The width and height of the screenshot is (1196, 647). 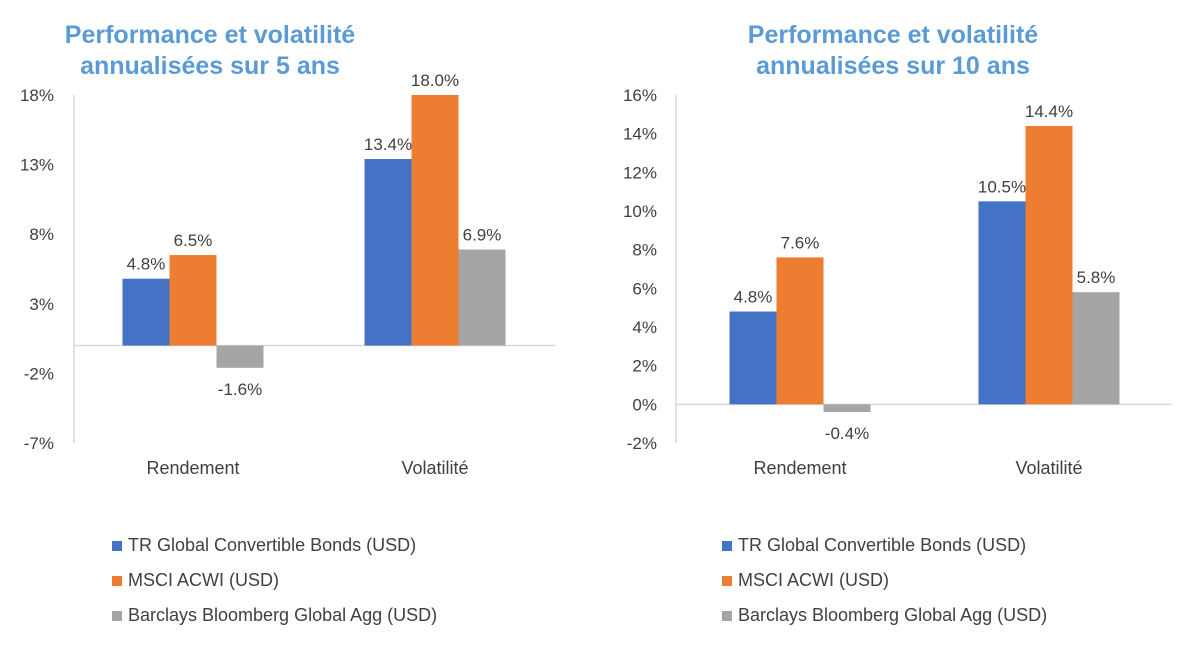 I want to click on y-tick-label: 18%, so click(x=37, y=95).